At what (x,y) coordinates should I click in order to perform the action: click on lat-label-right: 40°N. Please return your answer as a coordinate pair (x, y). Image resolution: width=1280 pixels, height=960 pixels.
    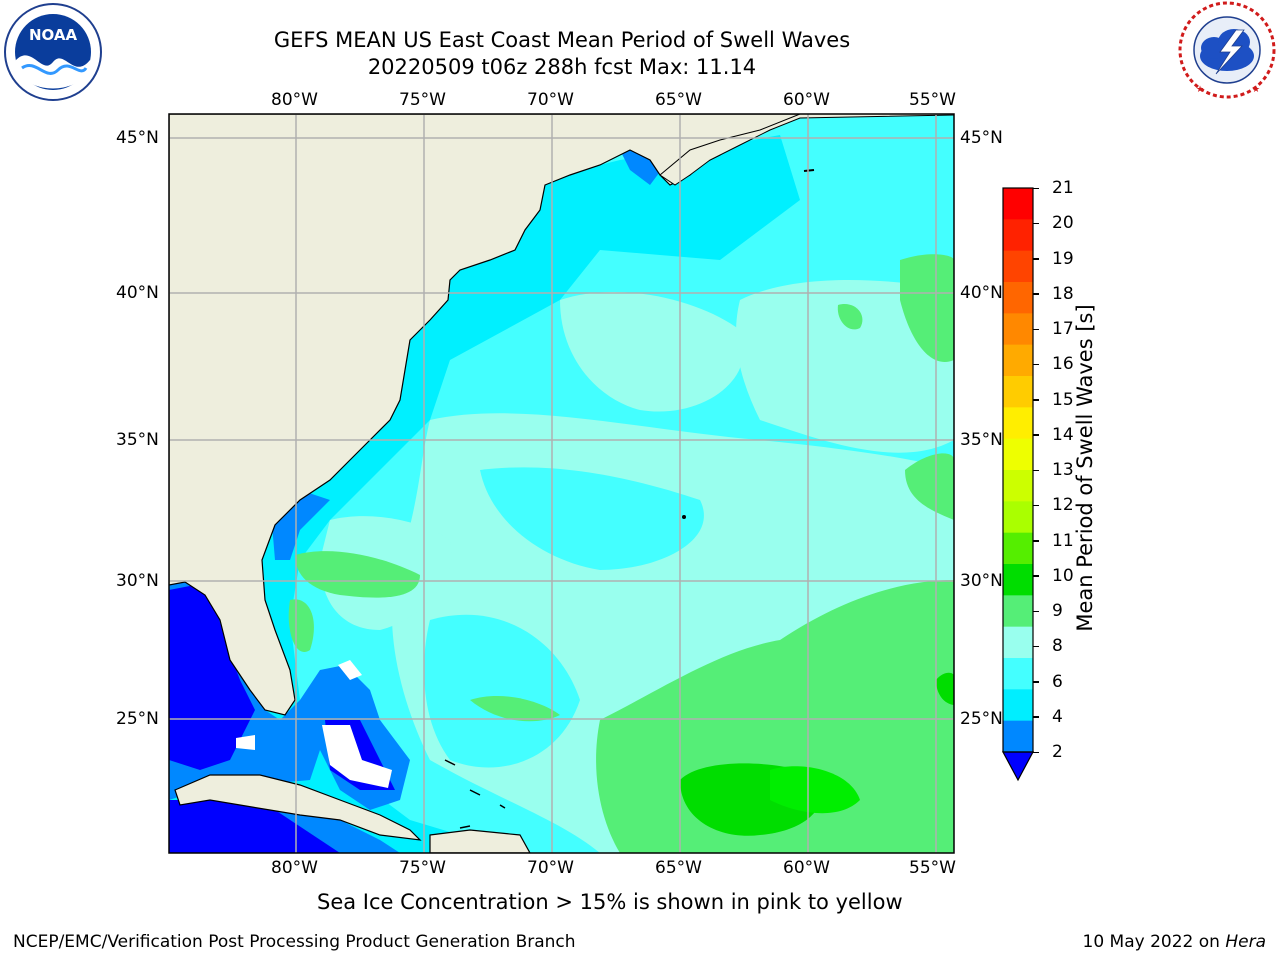
    Looking at the image, I should click on (981, 293).